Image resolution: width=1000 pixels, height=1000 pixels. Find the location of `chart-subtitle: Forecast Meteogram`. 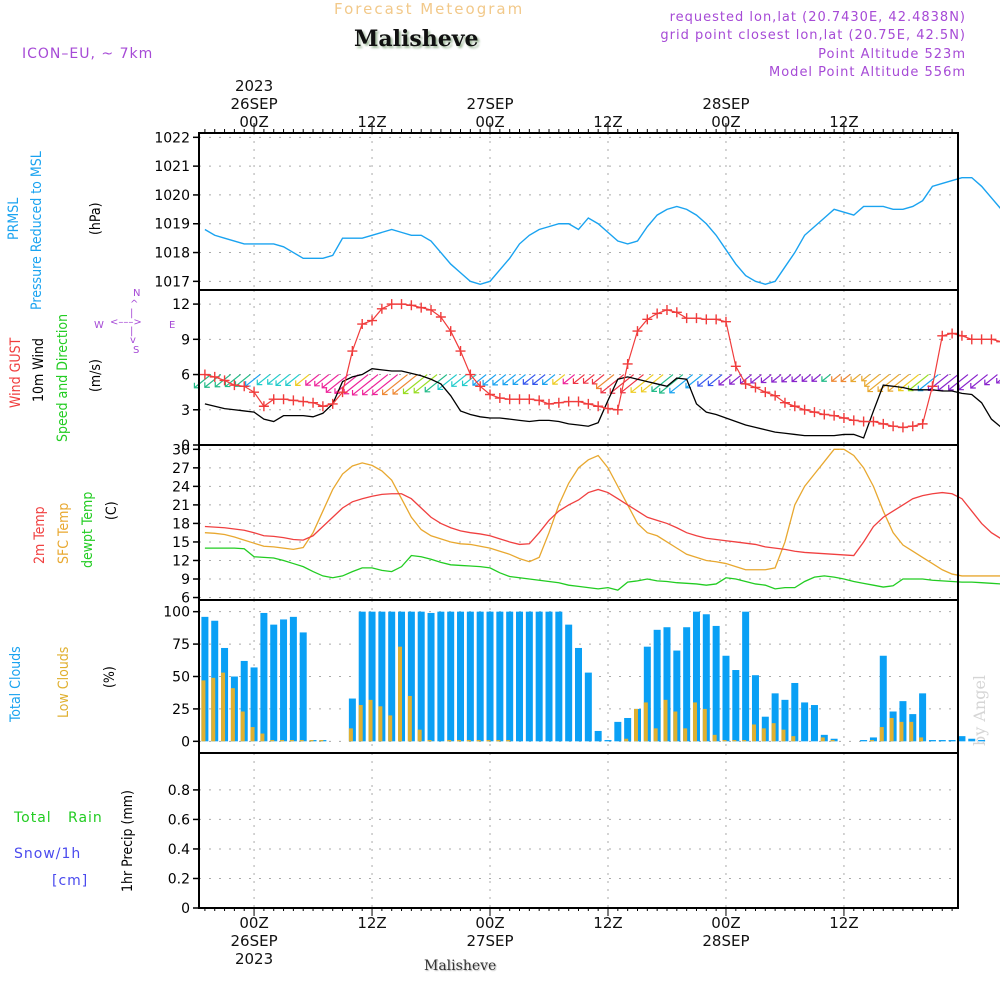

chart-subtitle: Forecast Meteogram is located at coordinates (429, 9).